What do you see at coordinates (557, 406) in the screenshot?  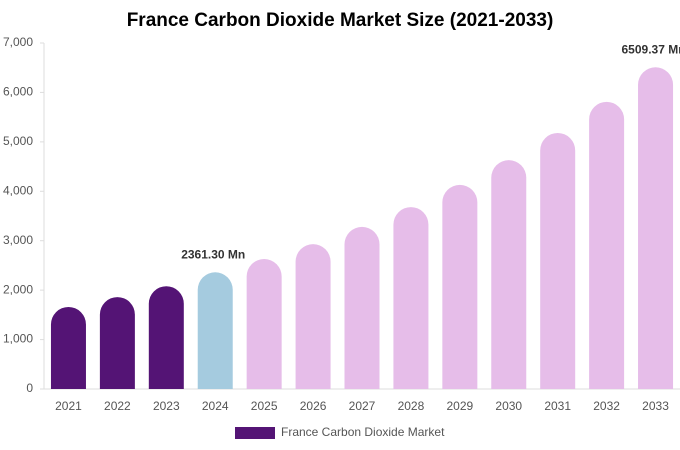 I see `x-tick-label: 2031` at bounding box center [557, 406].